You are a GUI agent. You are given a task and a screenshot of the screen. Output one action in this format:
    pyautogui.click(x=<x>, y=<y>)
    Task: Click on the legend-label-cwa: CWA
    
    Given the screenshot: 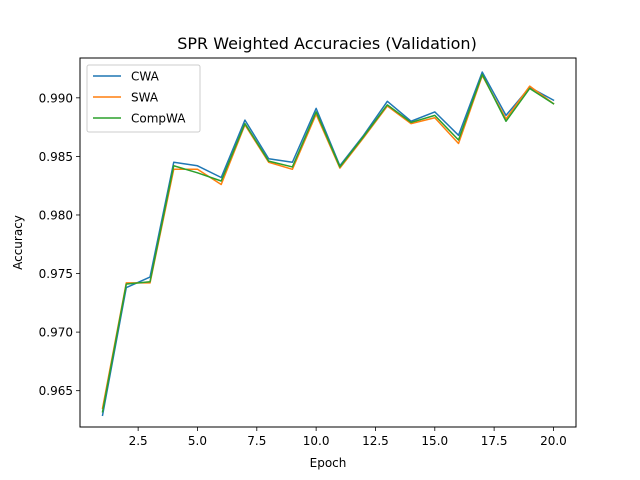 What is the action you would take?
    pyautogui.click(x=145, y=77)
    